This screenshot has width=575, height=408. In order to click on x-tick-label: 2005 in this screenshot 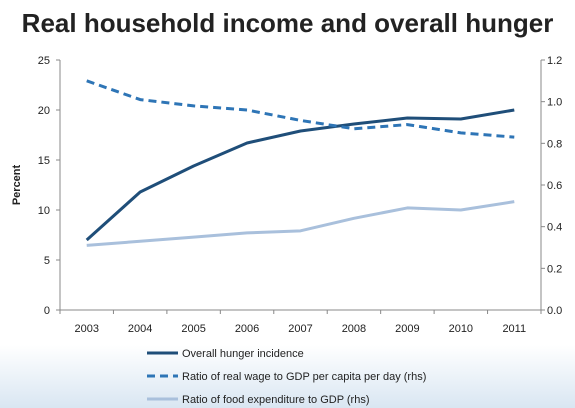, I will do `click(193, 329)`.